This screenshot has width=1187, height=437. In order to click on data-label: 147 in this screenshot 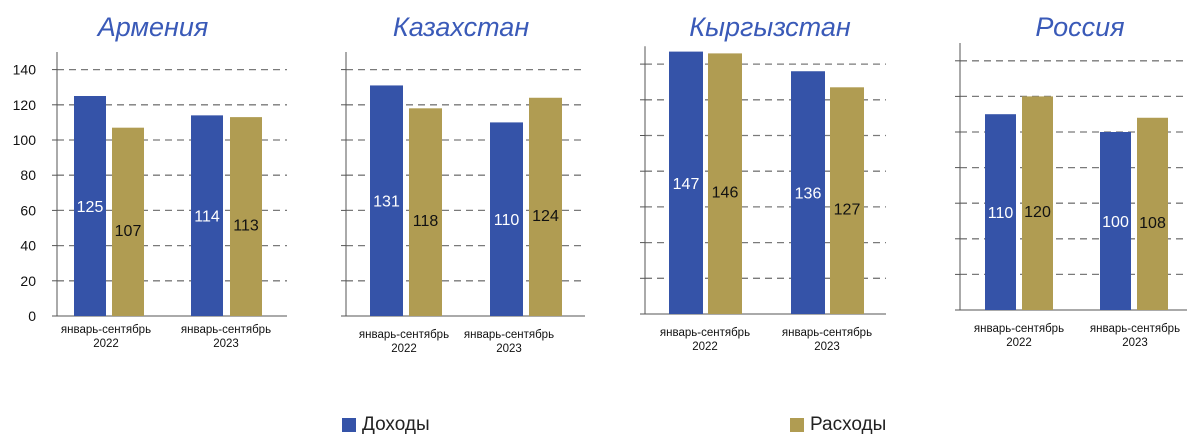, I will do `click(686, 184)`.